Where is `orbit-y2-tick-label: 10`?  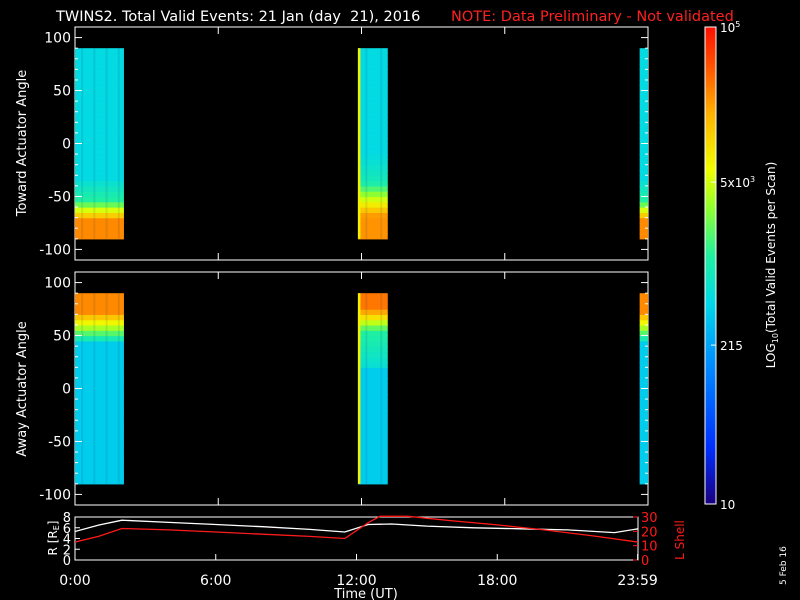 orbit-y2-tick-label: 10 is located at coordinates (649, 547).